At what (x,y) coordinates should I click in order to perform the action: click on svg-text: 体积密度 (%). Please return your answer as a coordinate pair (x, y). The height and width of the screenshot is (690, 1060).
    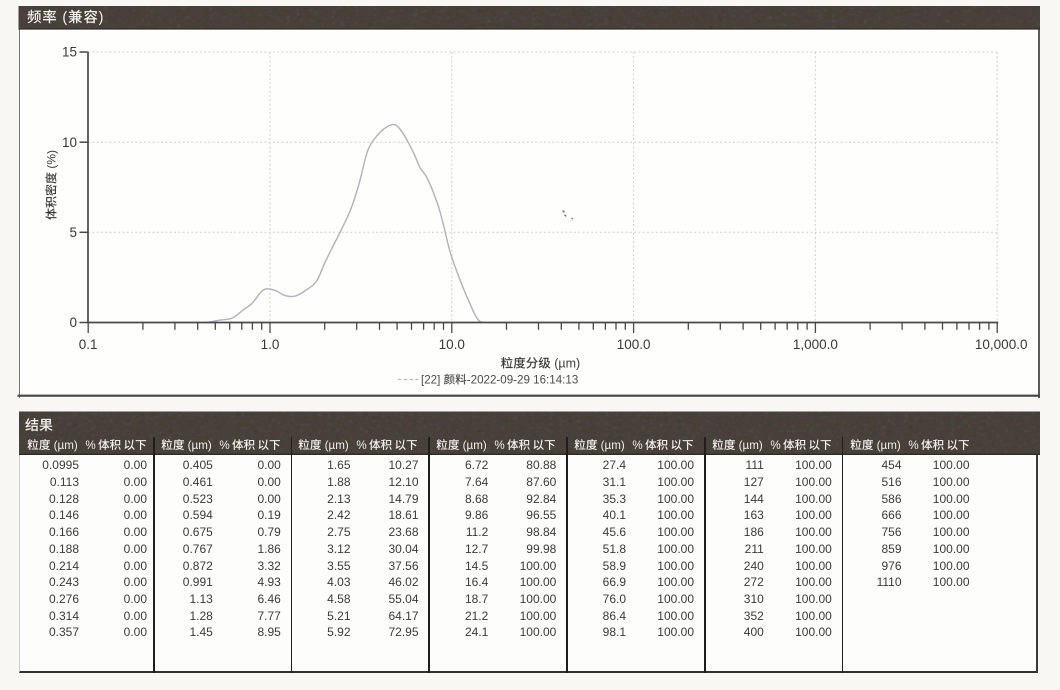
    Looking at the image, I should click on (51, 185).